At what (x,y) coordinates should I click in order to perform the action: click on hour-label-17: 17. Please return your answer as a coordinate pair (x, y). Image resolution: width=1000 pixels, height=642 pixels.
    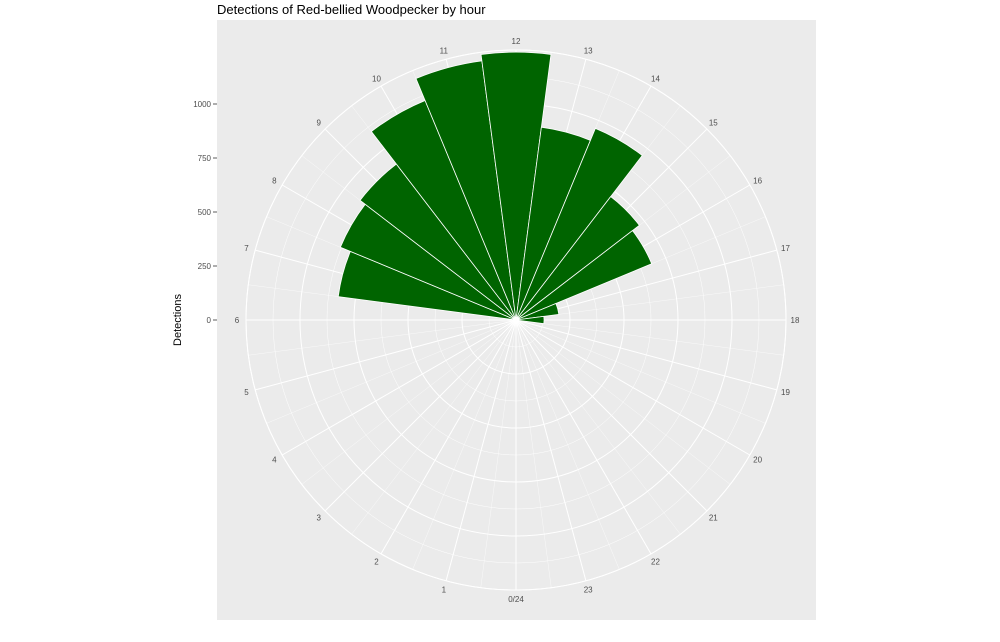
    Looking at the image, I should click on (785, 248).